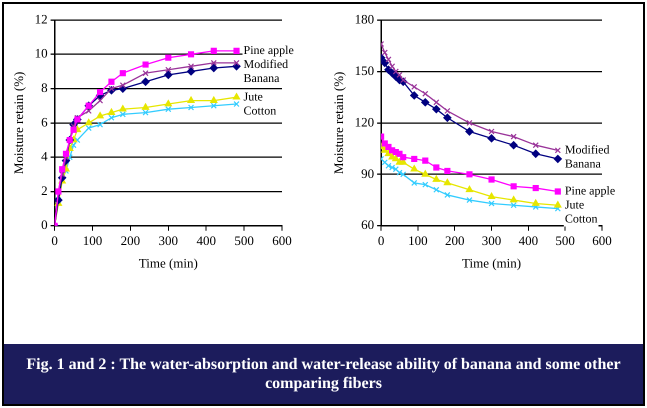 The image size is (647, 408). I want to click on y-tick-label: 2, so click(44, 190).